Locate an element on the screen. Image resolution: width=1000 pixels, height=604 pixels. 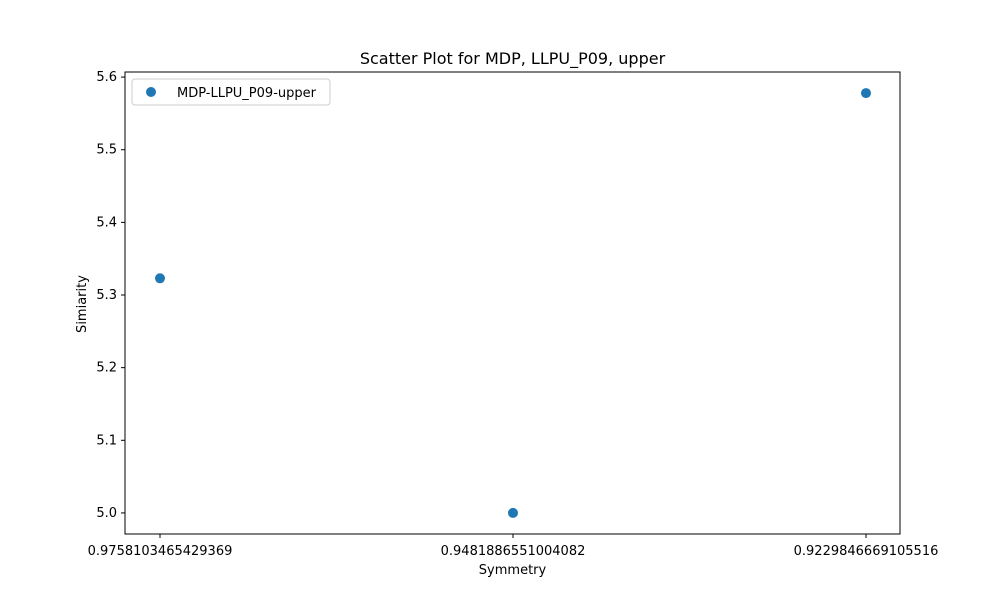
y-tick-label: 5.0 is located at coordinates (106, 513).